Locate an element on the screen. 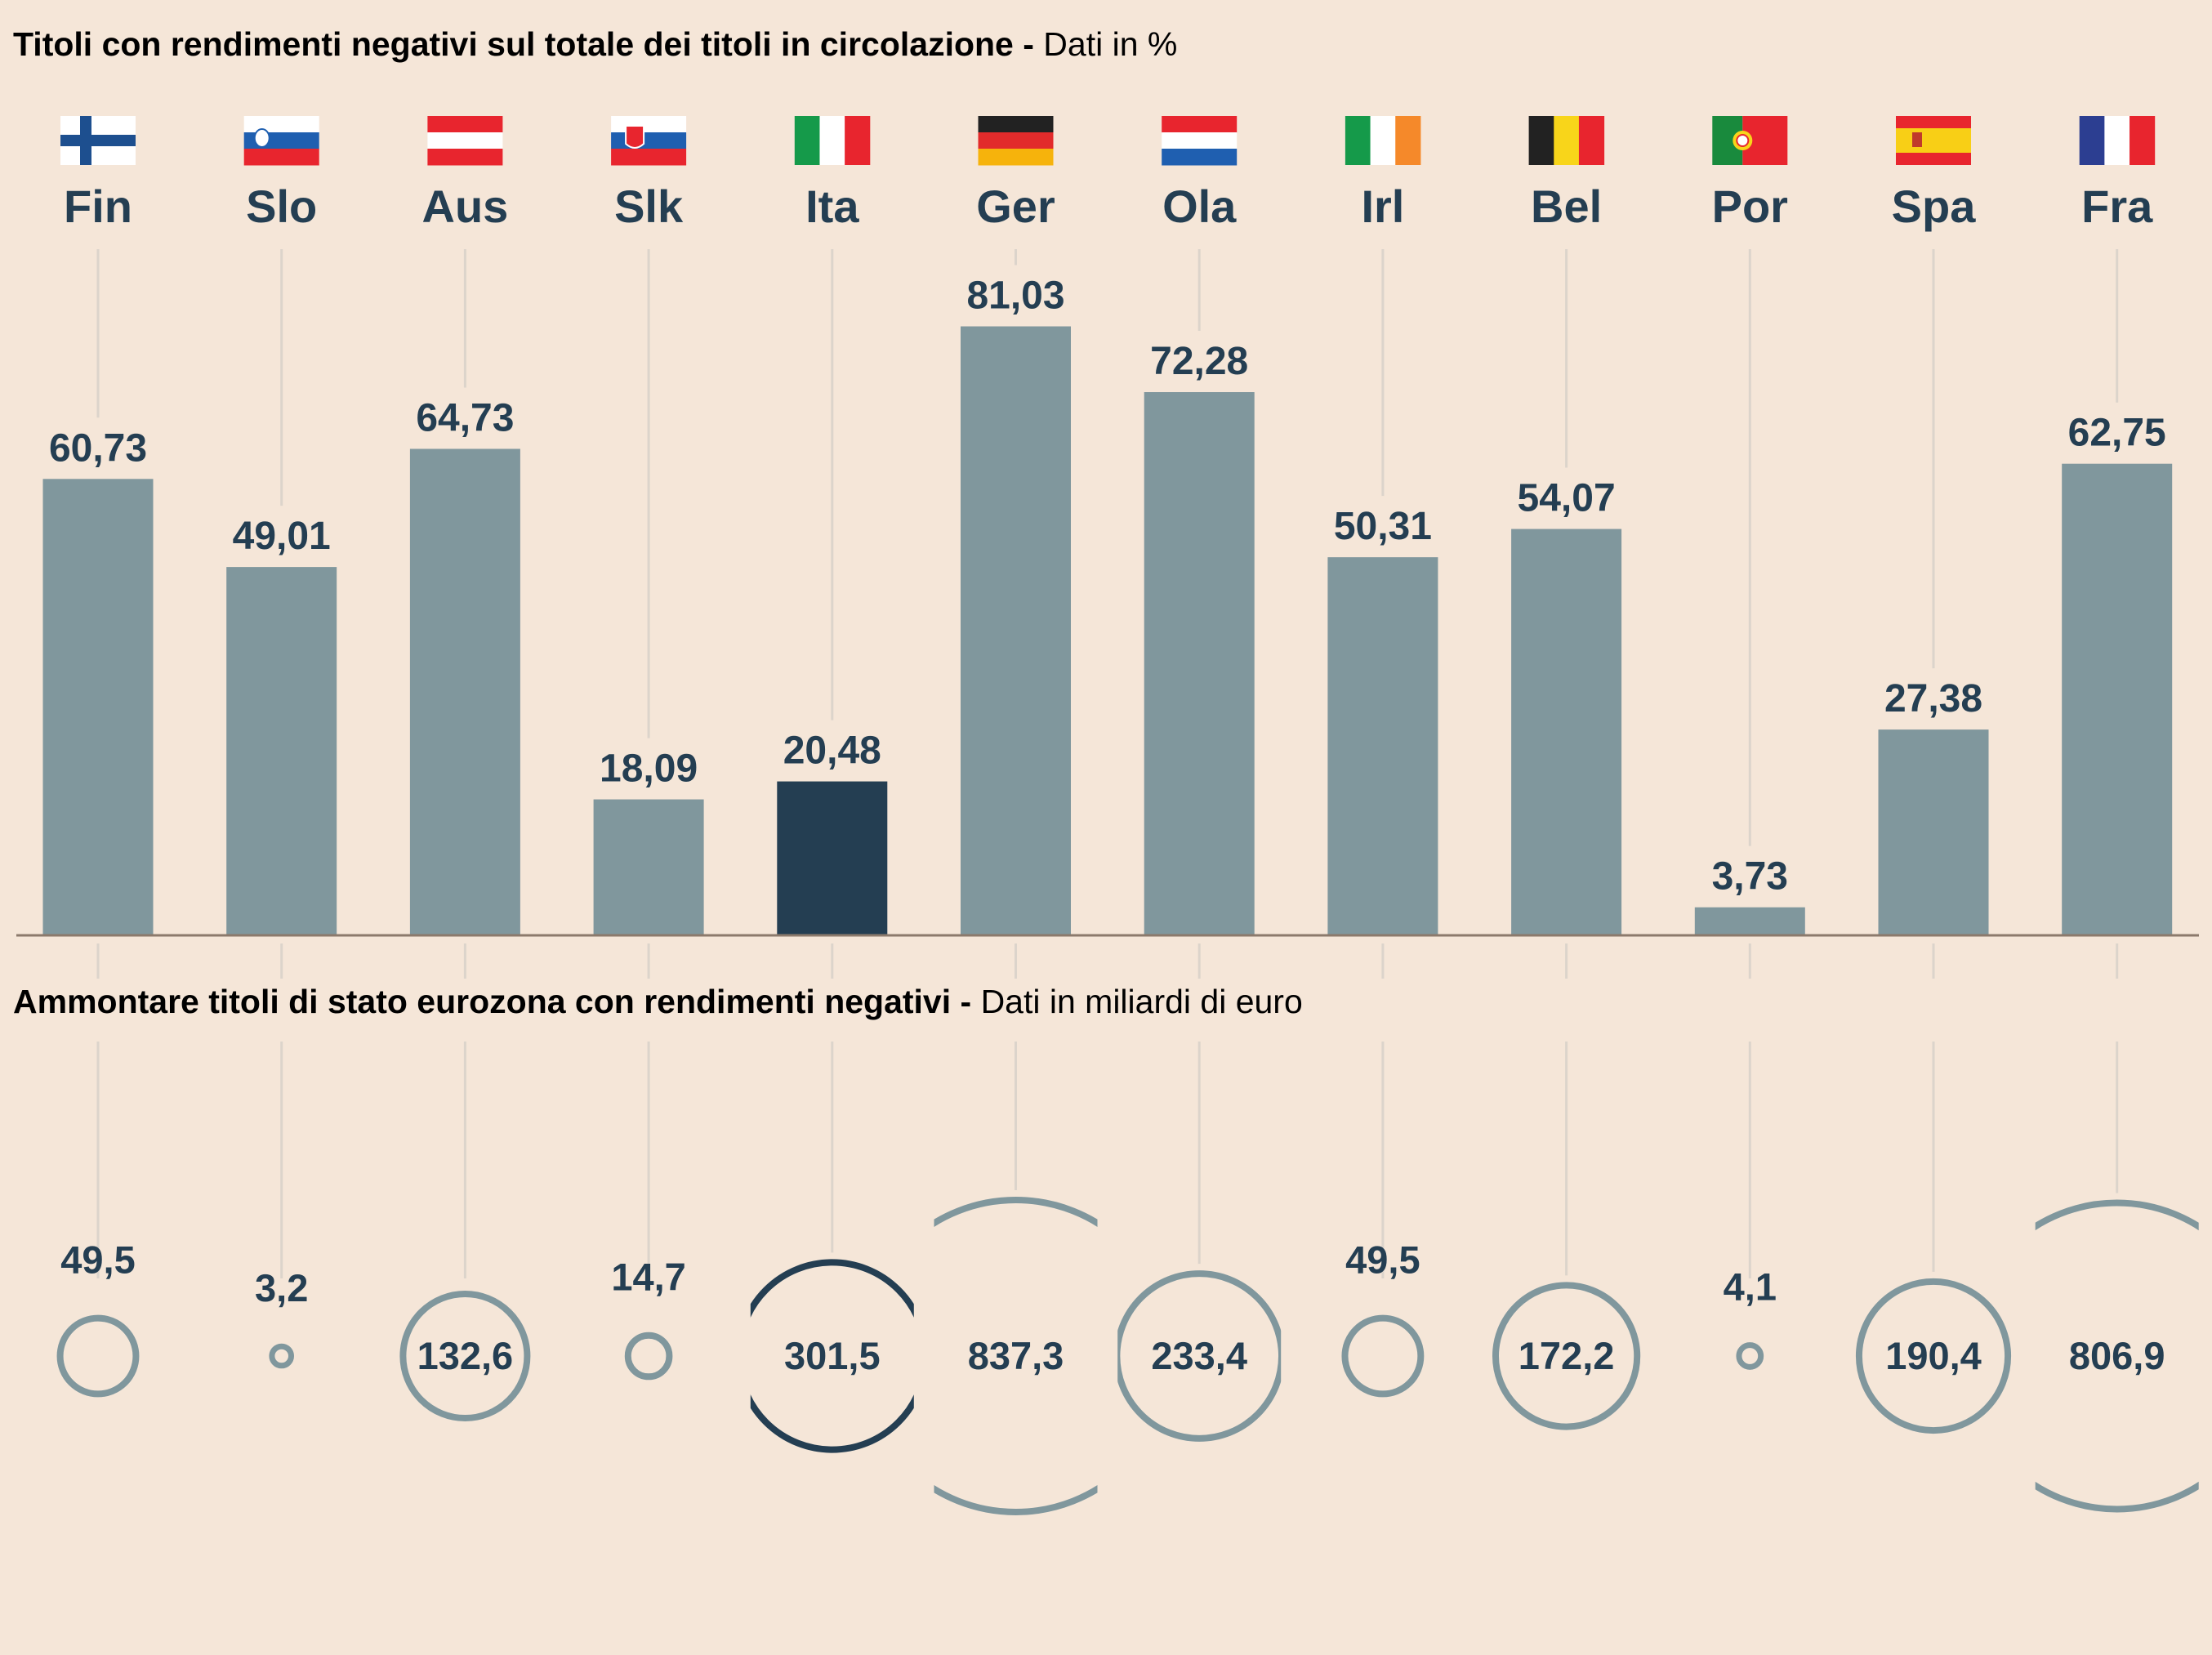 This screenshot has height=1655, width=2212. ireland-flag is located at coordinates (1383, 140).